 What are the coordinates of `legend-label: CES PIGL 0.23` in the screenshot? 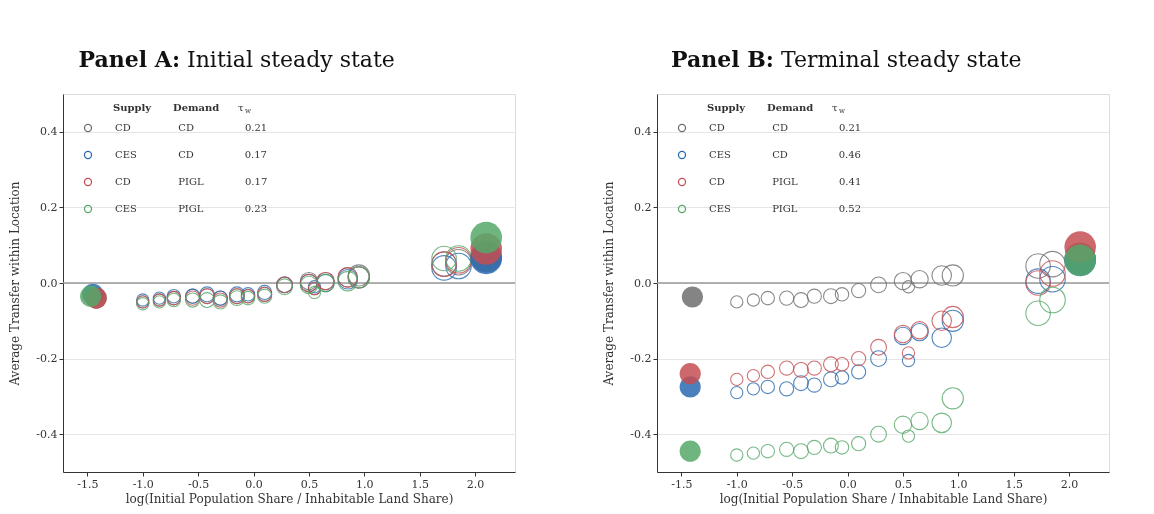 It's located at (191, 208).